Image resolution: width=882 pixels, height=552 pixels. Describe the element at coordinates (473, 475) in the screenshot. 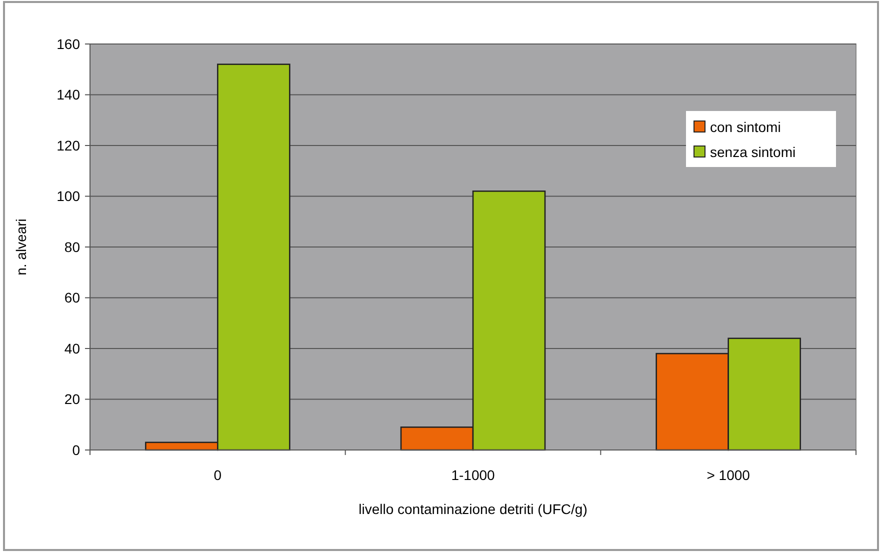

I see `x-tick-label: 1-1000` at that location.